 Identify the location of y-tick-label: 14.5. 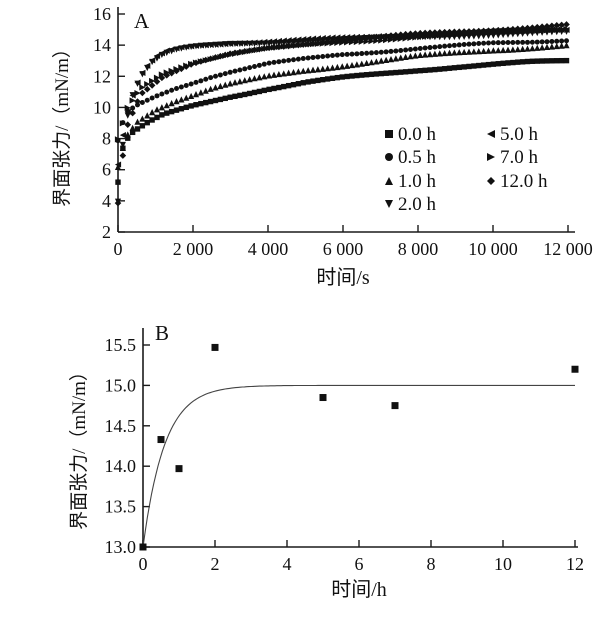
(121, 426).